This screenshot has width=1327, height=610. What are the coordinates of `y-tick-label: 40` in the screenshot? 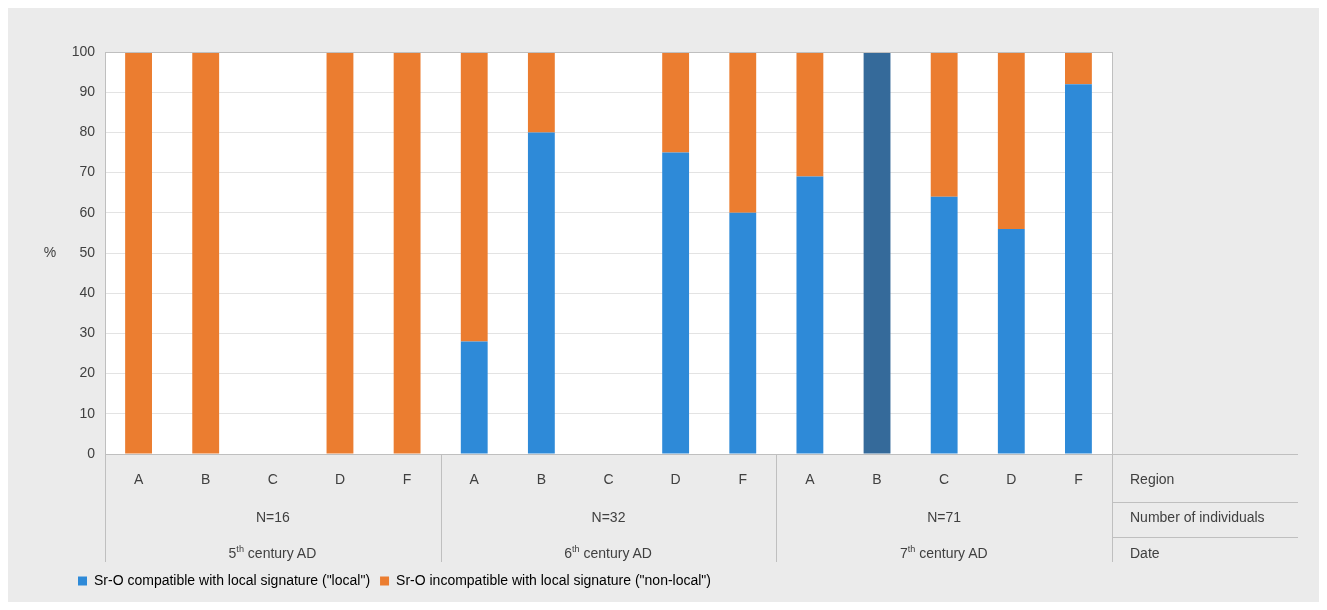 It's located at (87, 292).